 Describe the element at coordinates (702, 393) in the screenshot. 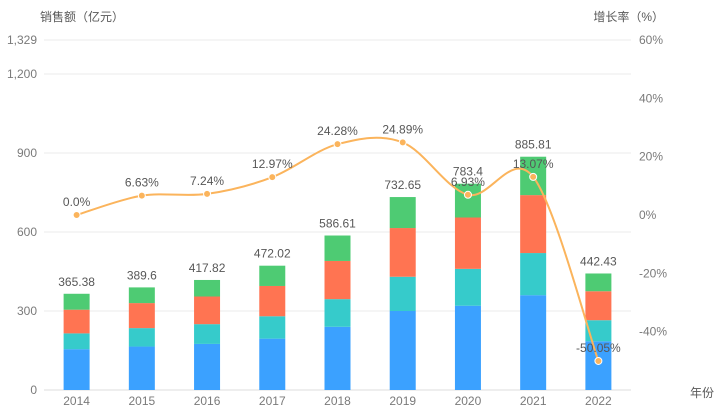

I see `x-axis-title: 年份` at that location.